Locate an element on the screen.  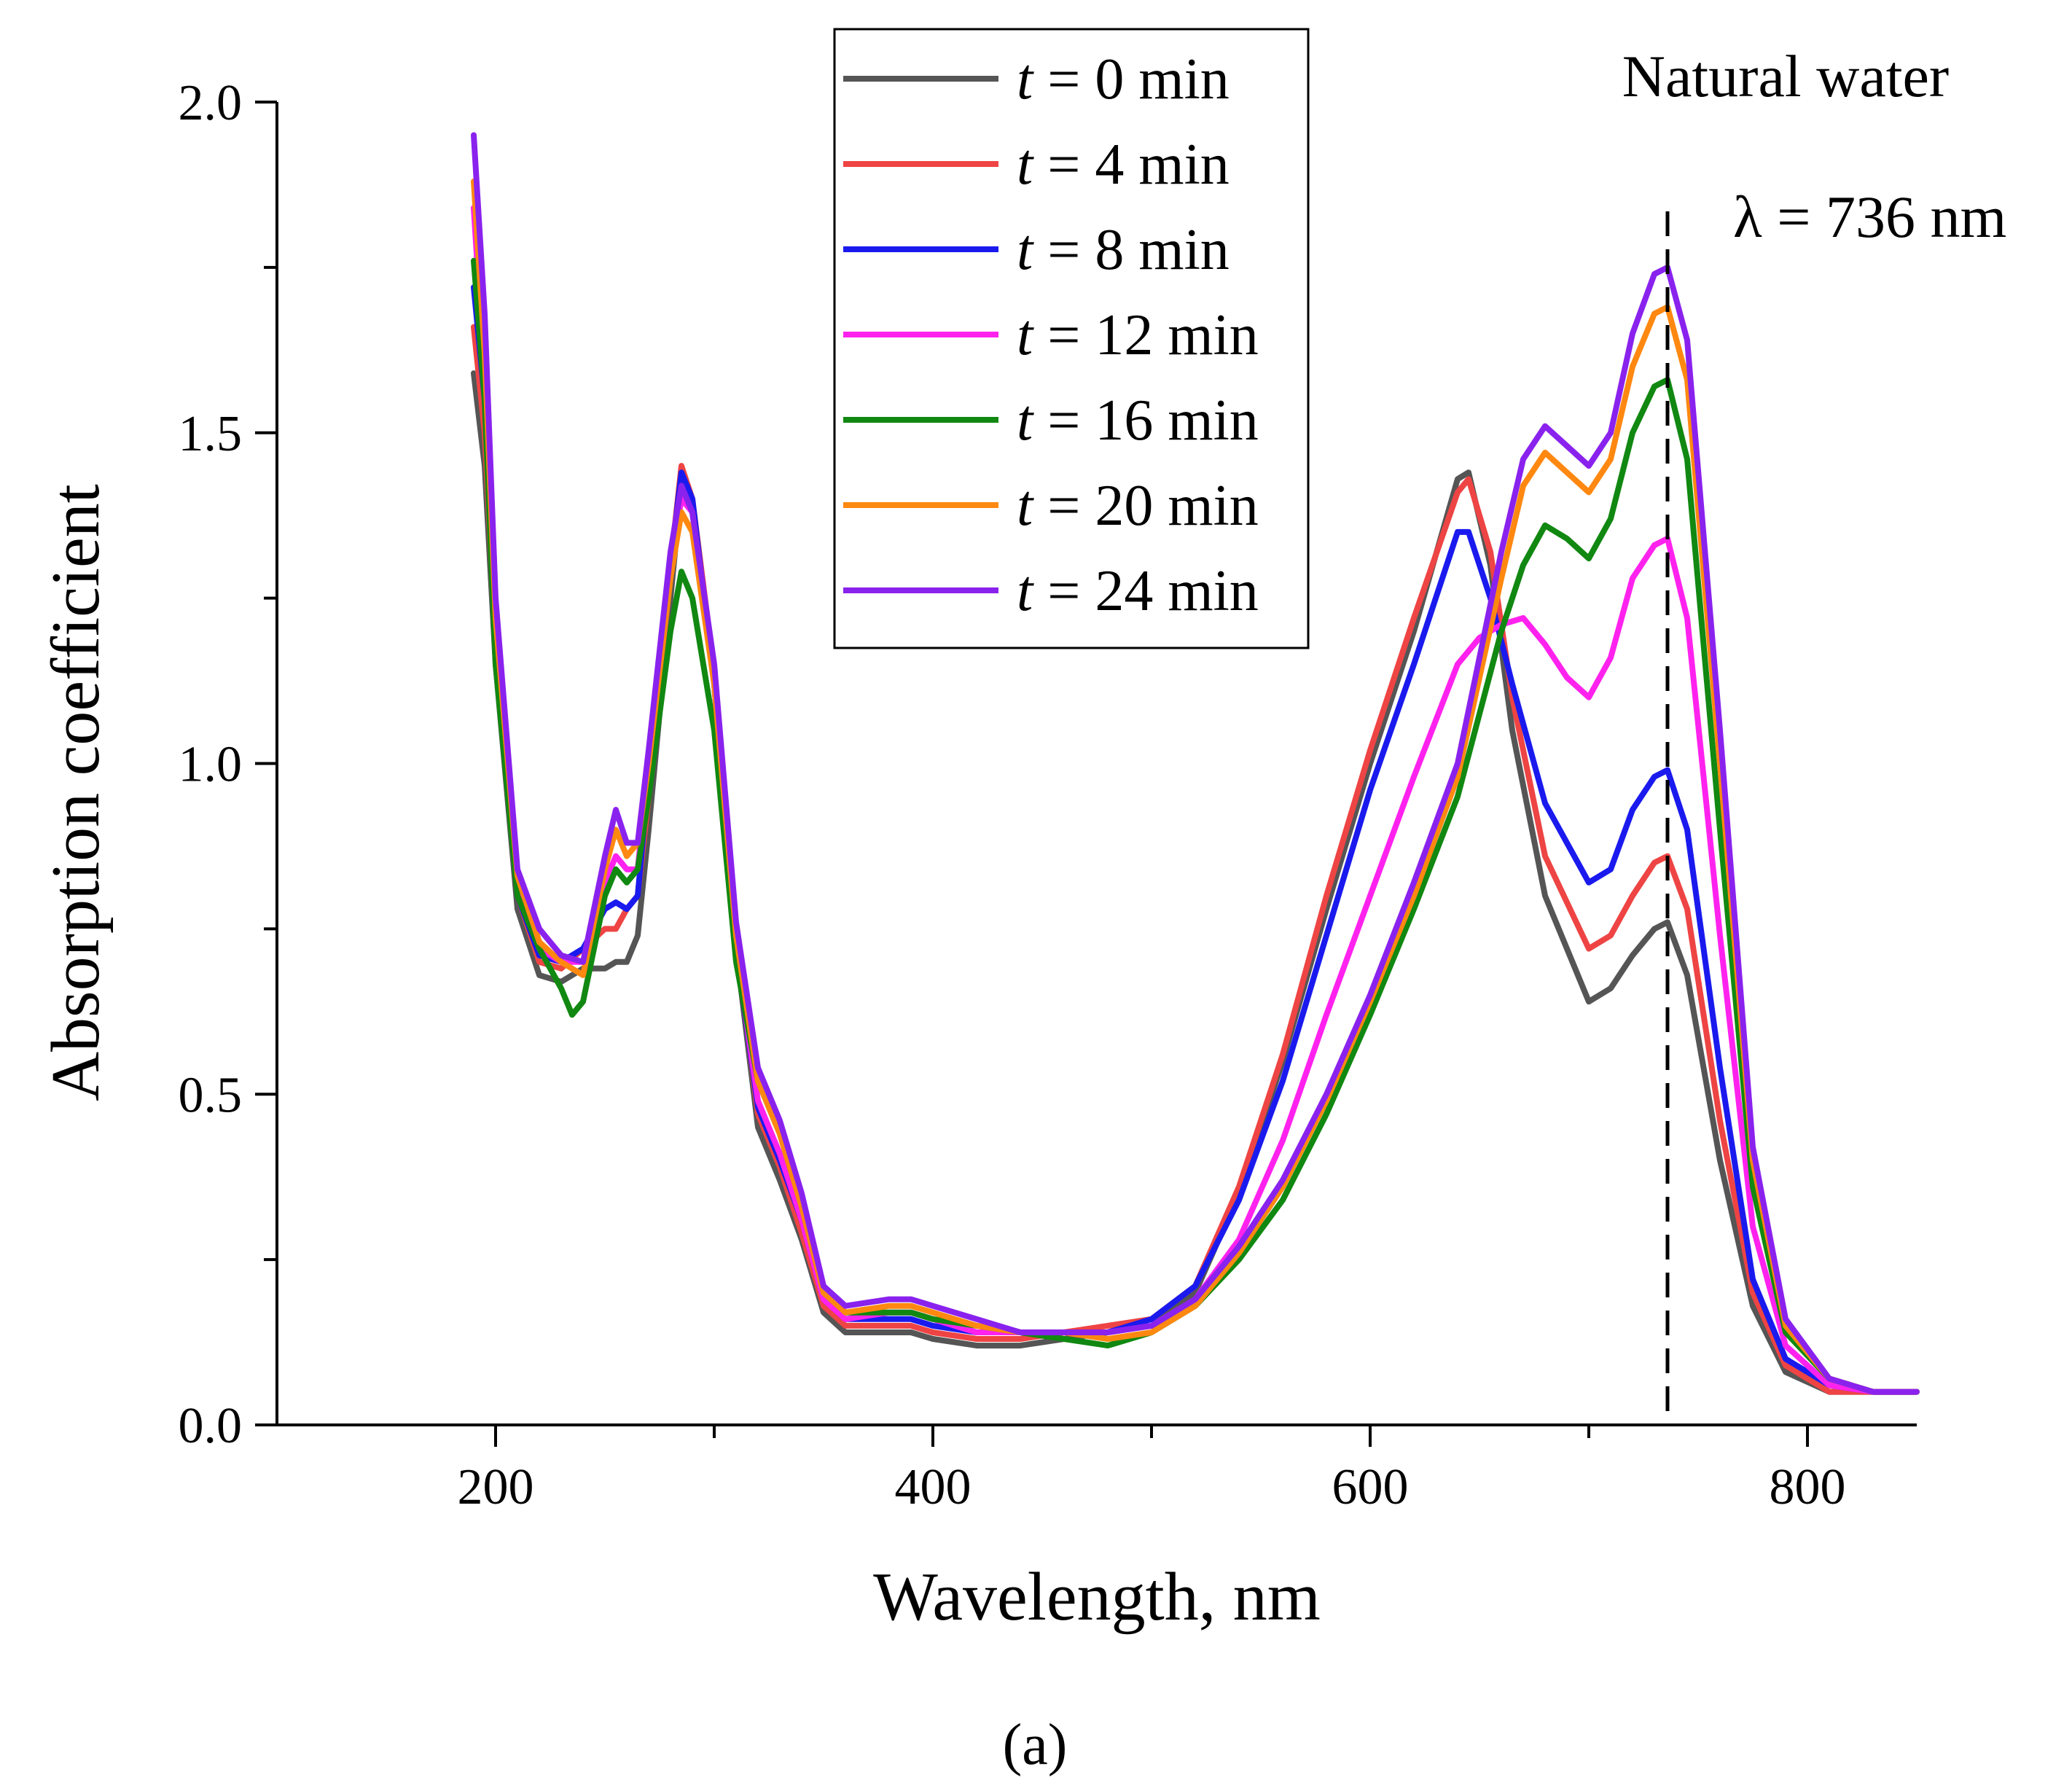
y-ticks: 0.0 0.5 1.0 1.5 2.0 is located at coordinates (228, 764).